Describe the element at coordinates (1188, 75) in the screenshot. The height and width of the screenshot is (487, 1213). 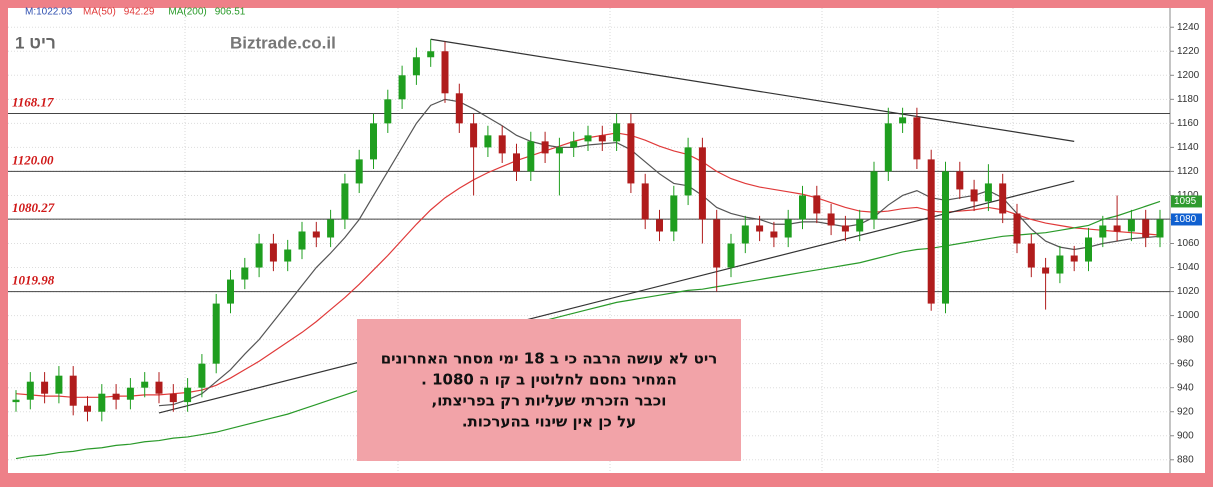
I see `y-tick-label: 1200` at that location.